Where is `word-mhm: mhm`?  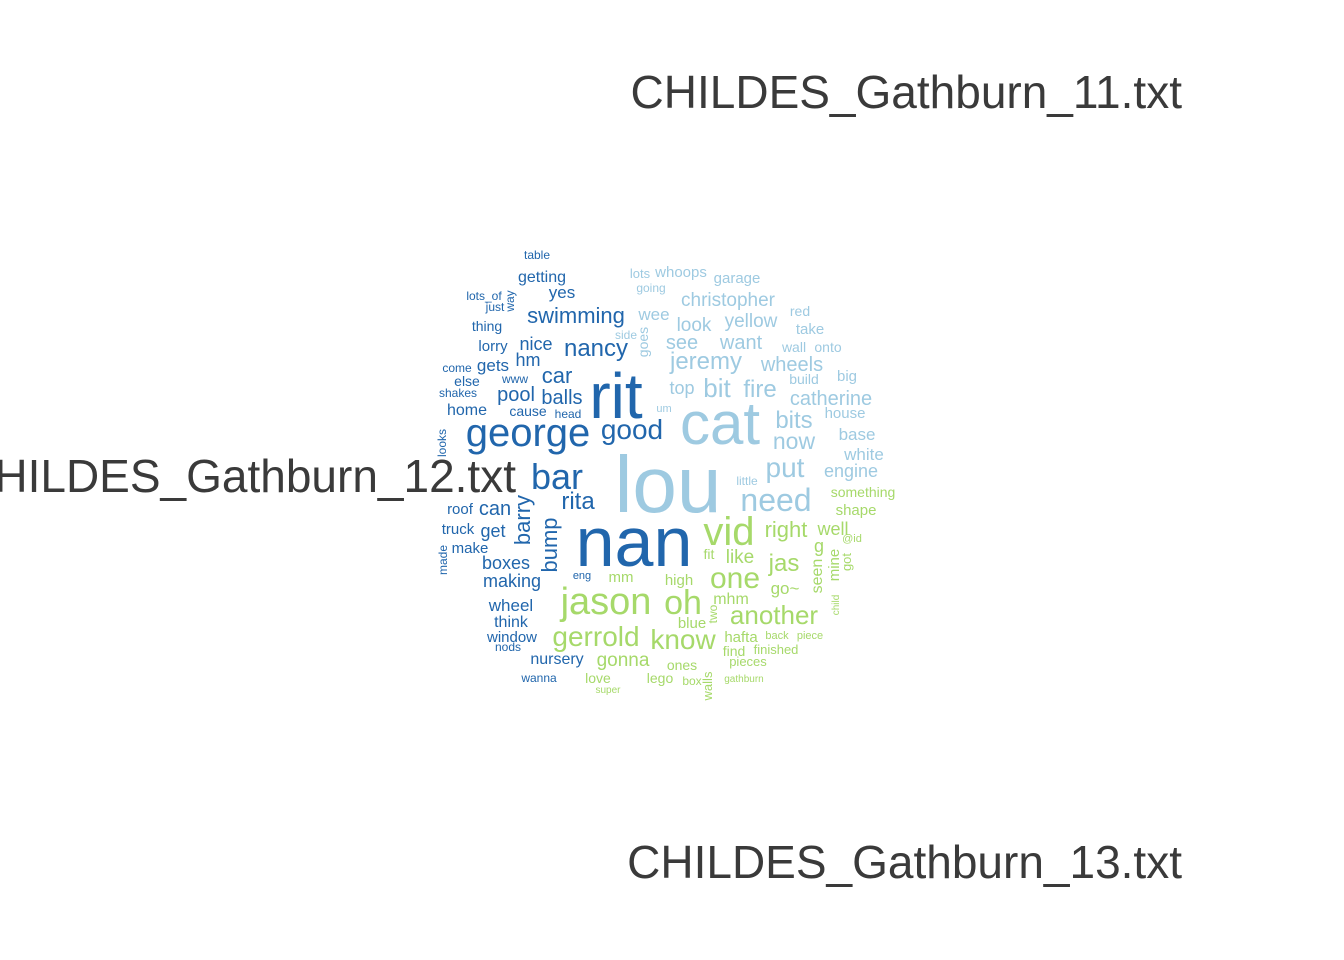 word-mhm: mhm is located at coordinates (731, 599).